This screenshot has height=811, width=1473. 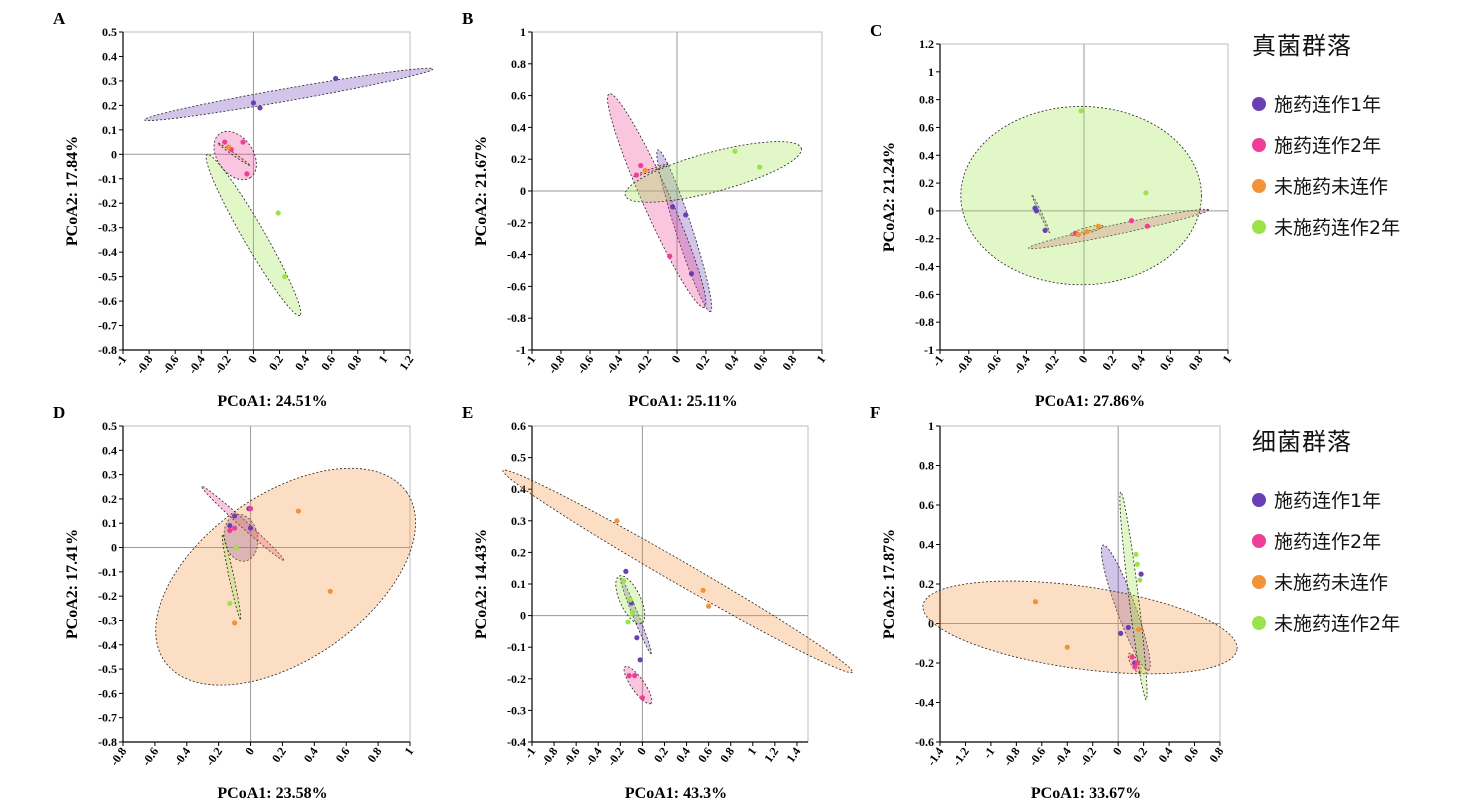 I want to click on y-tick-label: -0.7, so click(x=107, y=718).